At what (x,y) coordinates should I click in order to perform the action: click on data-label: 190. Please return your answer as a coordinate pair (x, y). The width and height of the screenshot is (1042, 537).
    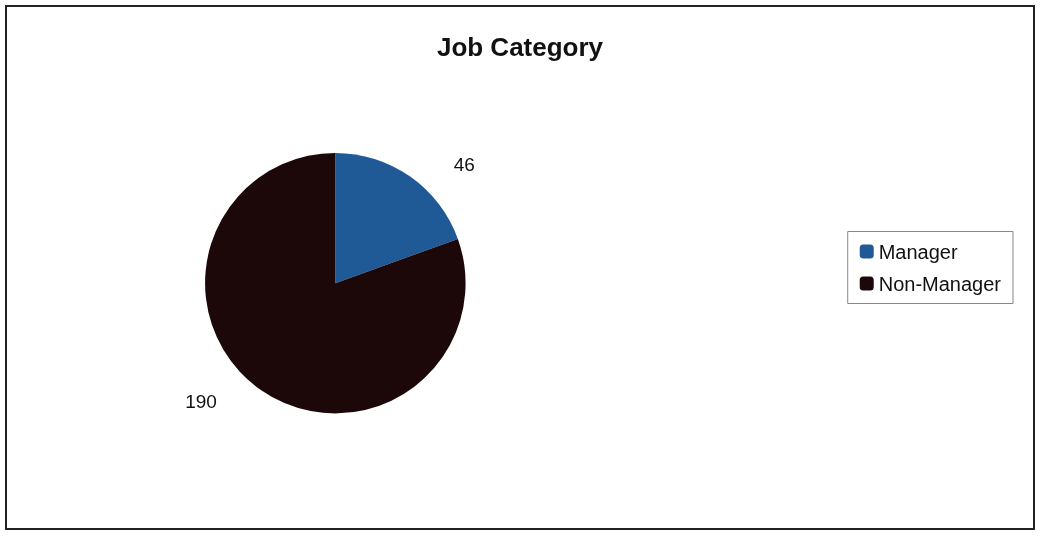
    Looking at the image, I should click on (201, 402).